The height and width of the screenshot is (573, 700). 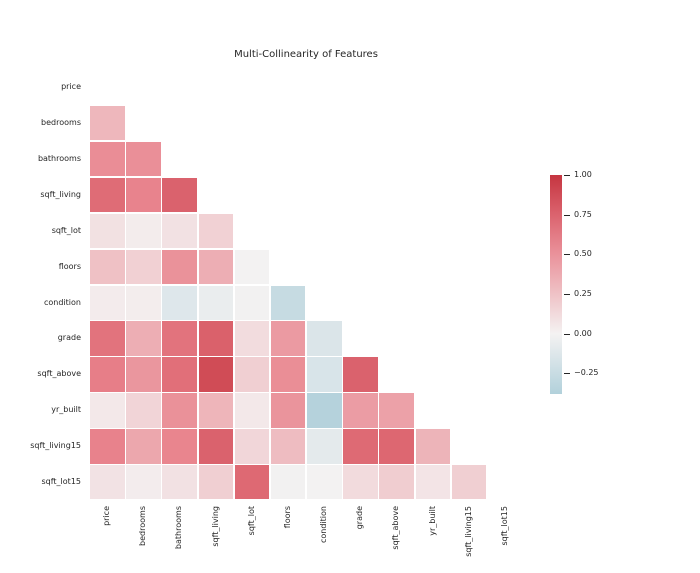 I want to click on x-tick-label: condition, so click(x=324, y=524).